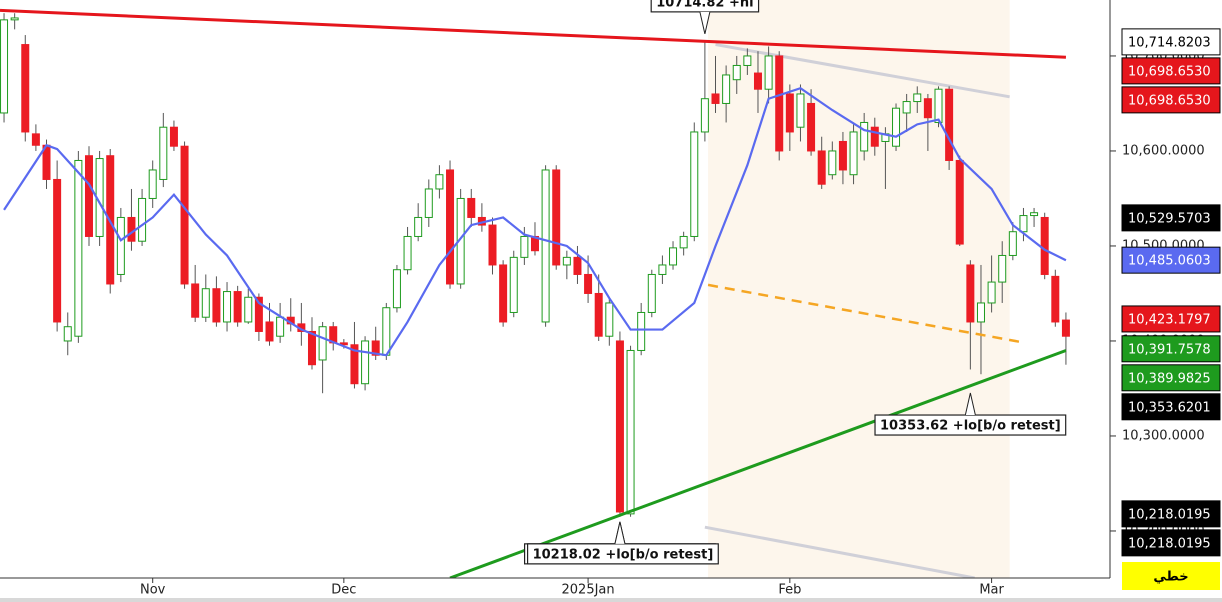 The image size is (1222, 602). I want to click on price-tag-label: 10,485.0603, so click(1169, 261).